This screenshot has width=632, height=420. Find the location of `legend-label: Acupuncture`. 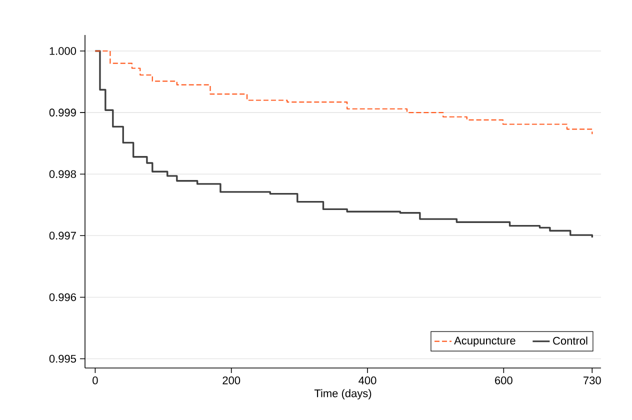

legend-label: Acupuncture is located at coordinates (485, 341).